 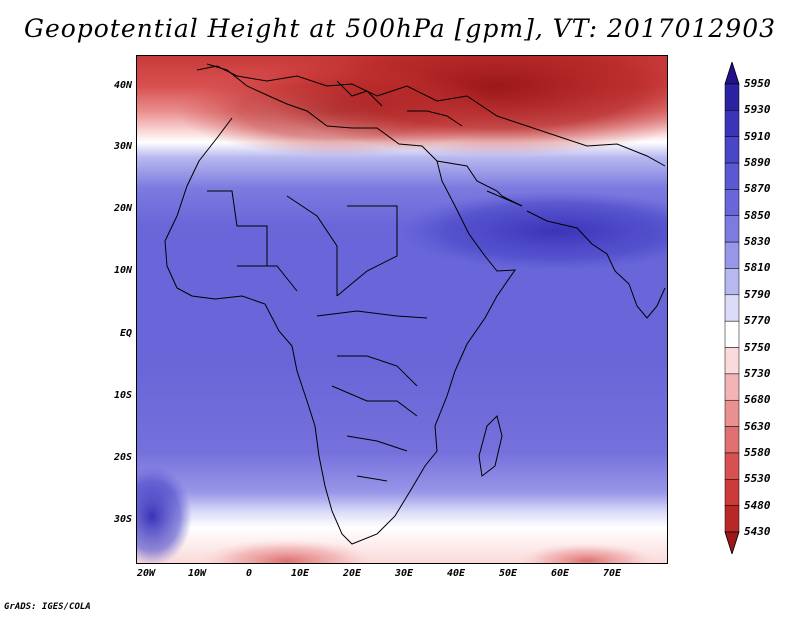 What do you see at coordinates (300, 573) in the screenshot?
I see `lon-label-10e: 10E` at bounding box center [300, 573].